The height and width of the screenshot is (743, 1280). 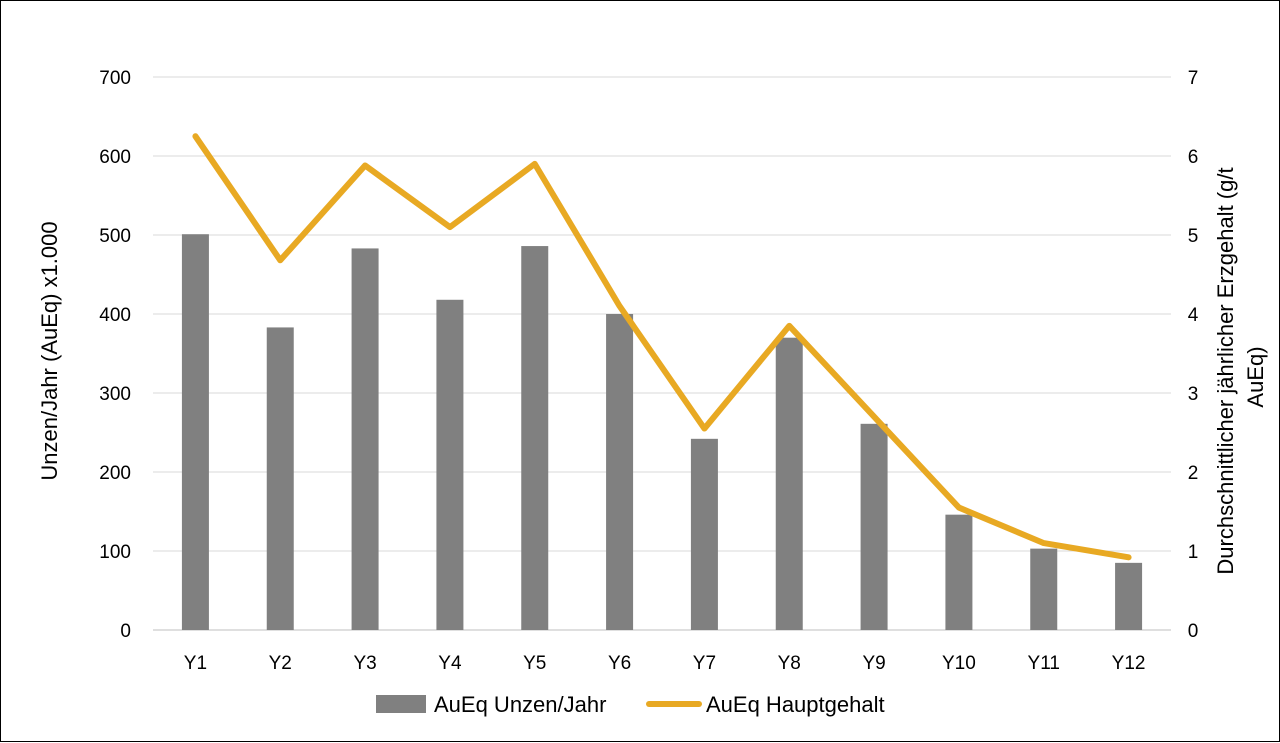 I want to click on x-tick-label: Y1, so click(x=195, y=663).